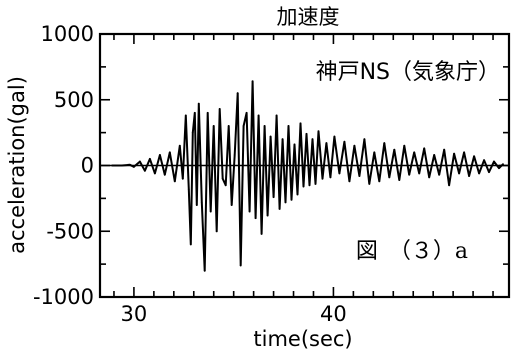  What do you see at coordinates (87, 166) in the screenshot?
I see `y-tick-label: 0` at bounding box center [87, 166].